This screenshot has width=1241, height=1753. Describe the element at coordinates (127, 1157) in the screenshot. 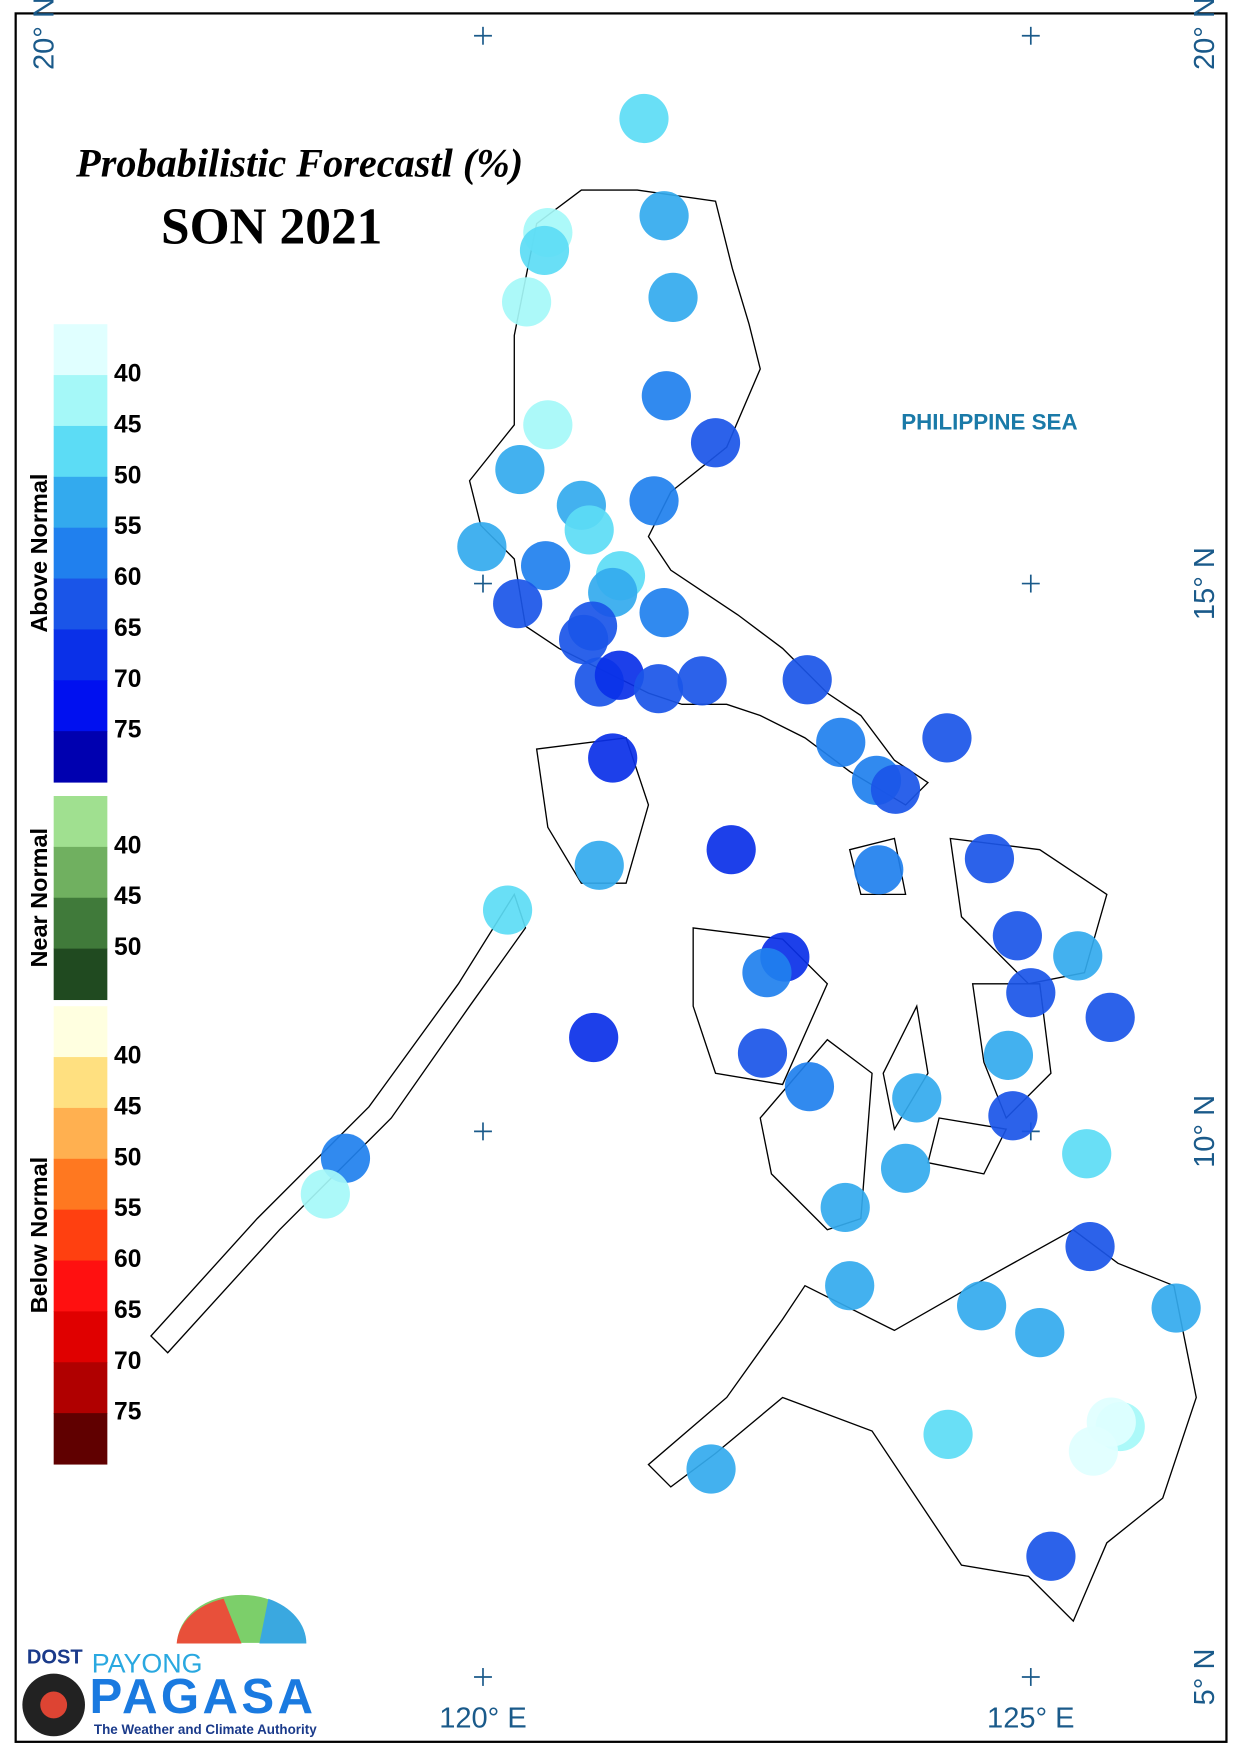

I see `legend-label: 50` at that location.